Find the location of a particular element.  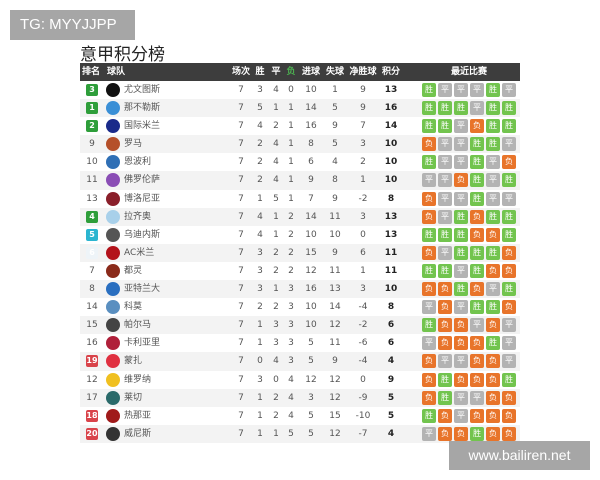

team-name: 帕尔马 is located at coordinates (138, 325).